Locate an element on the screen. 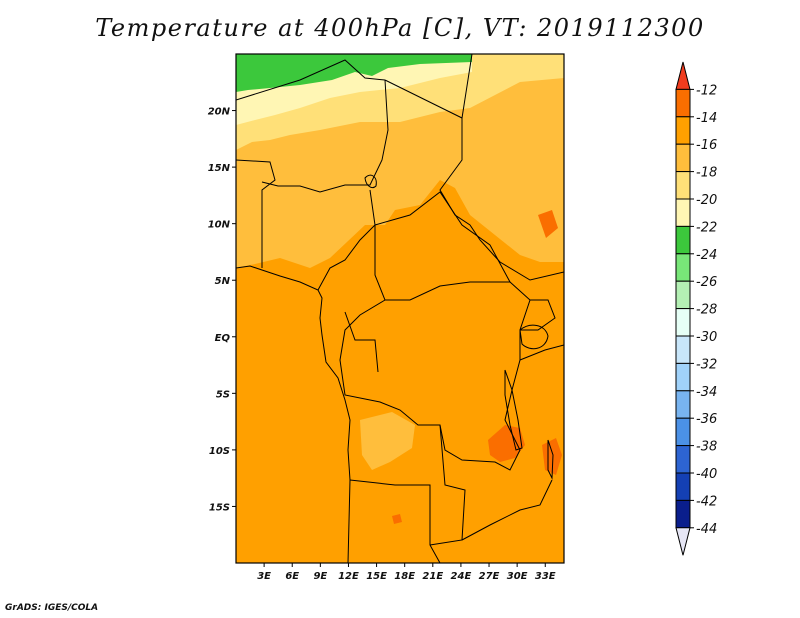 The height and width of the screenshot is (618, 800). border-chad-sudan is located at coordinates (501, 167).